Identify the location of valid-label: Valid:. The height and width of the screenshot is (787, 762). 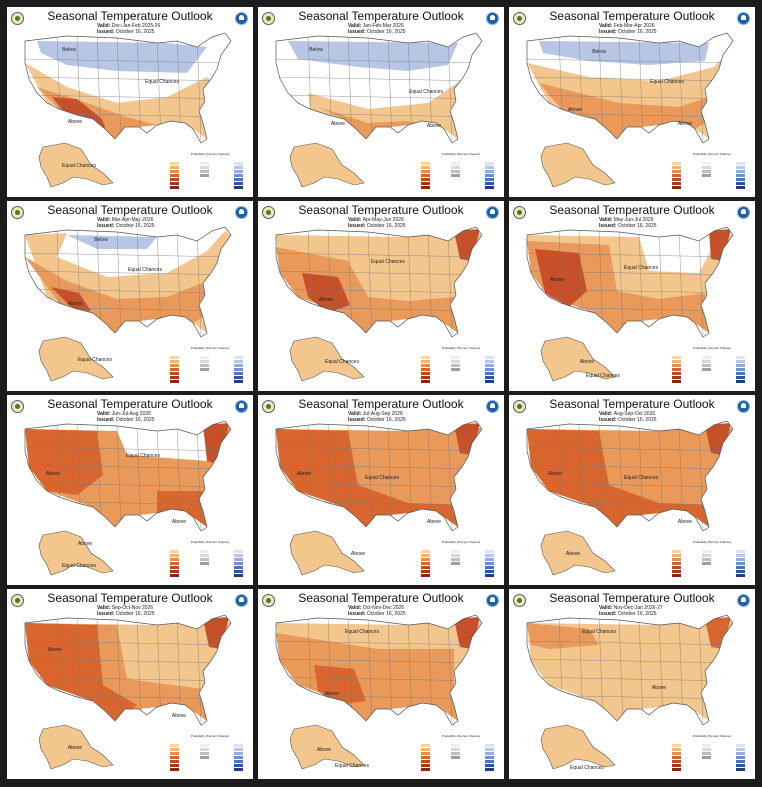
(606, 26).